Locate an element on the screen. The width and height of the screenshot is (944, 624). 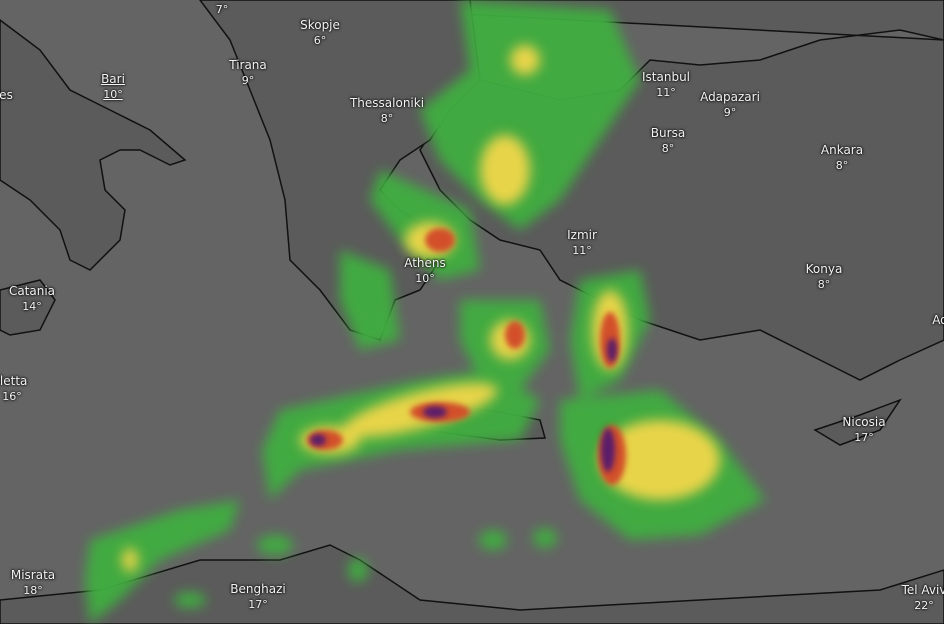
city-label-athens: Athens 10° is located at coordinates (425, 270).